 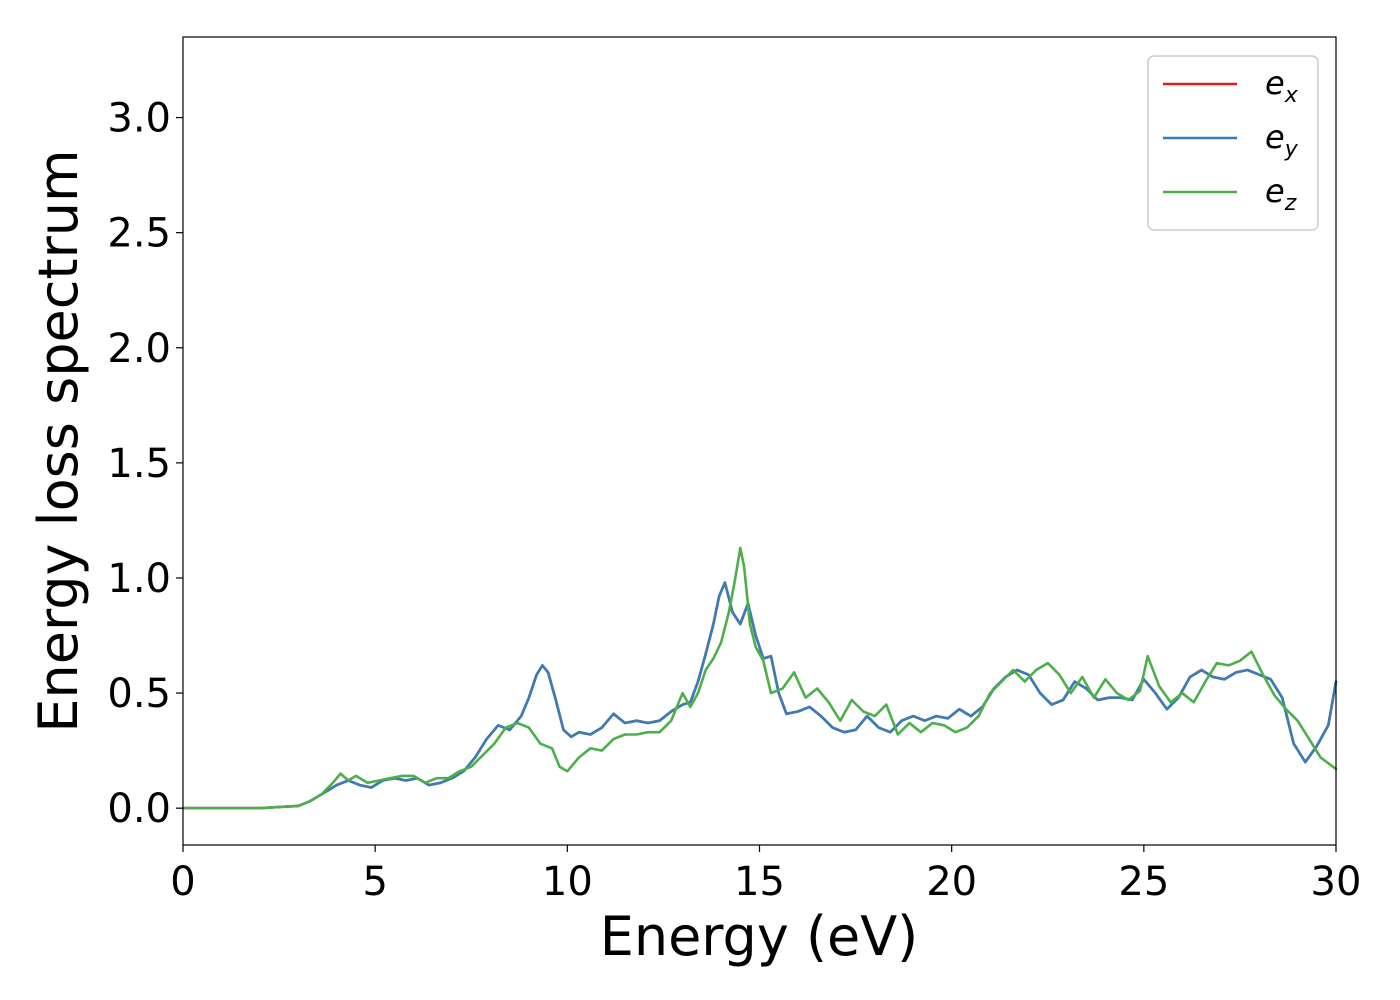 I want to click on x-axis: 0 5 10 15 20 25 30, so click(x=765, y=875).